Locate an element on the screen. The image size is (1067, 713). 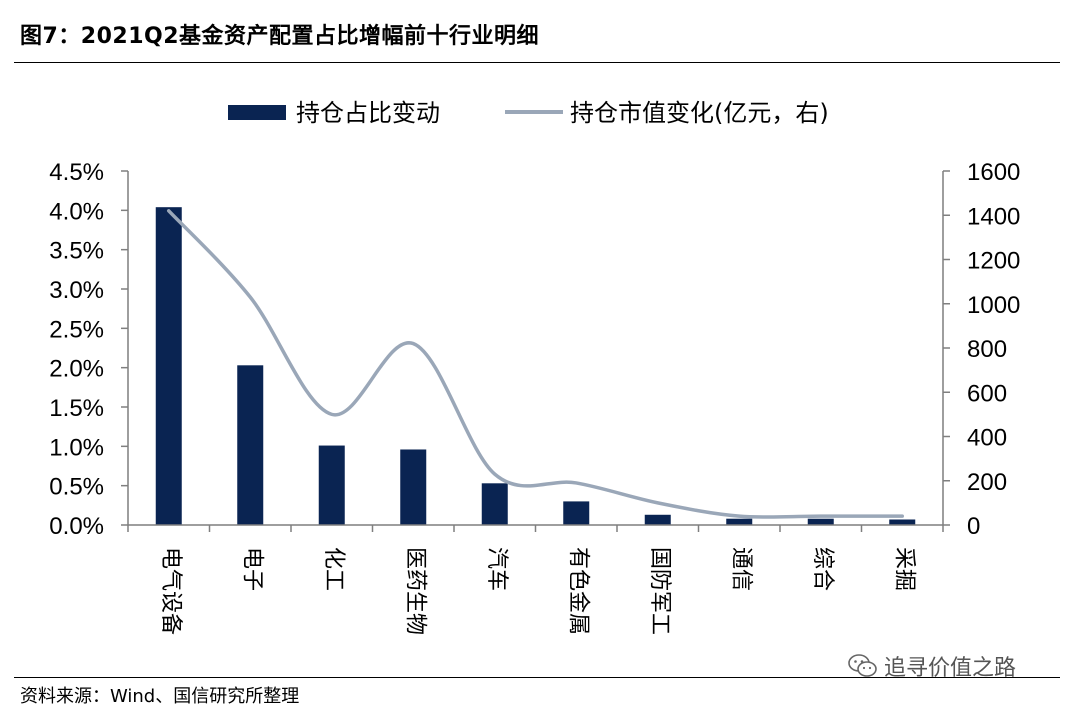
x-tick-label: 国防军工 is located at coordinates (659, 591).